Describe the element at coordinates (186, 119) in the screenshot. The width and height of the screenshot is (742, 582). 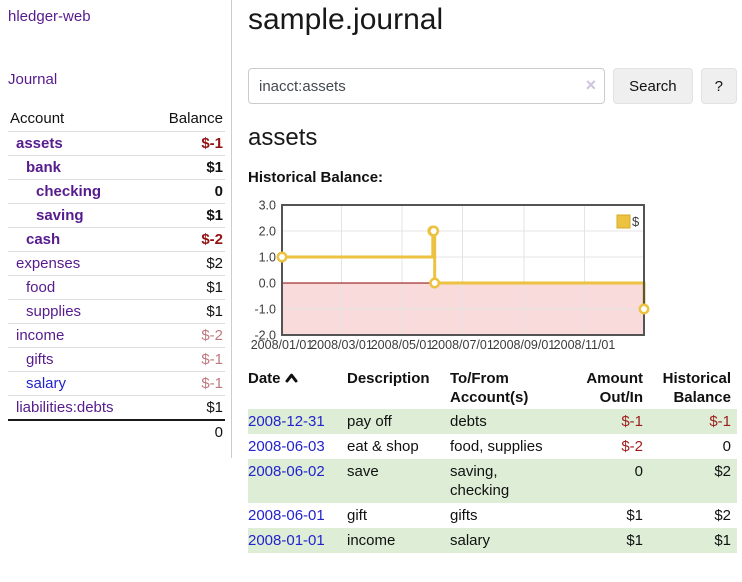
I see `accounts-header-balance: Balance` at that location.